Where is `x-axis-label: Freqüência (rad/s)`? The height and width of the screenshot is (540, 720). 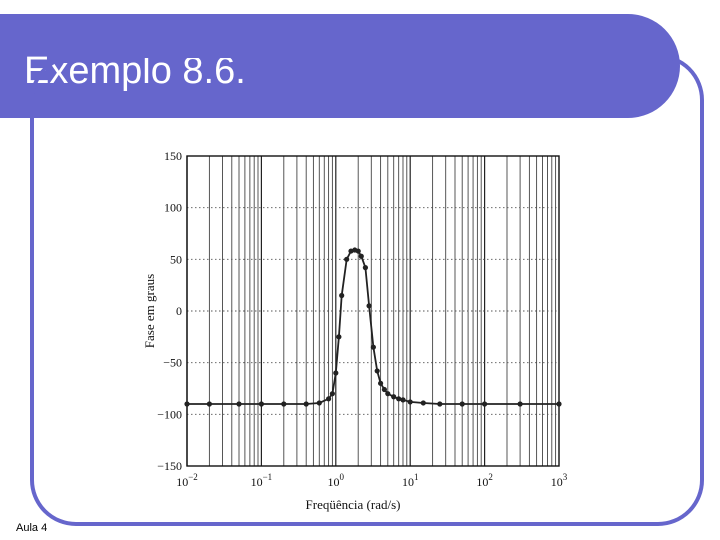
x-axis-label: Freqüência (rad/s) is located at coordinates (353, 504).